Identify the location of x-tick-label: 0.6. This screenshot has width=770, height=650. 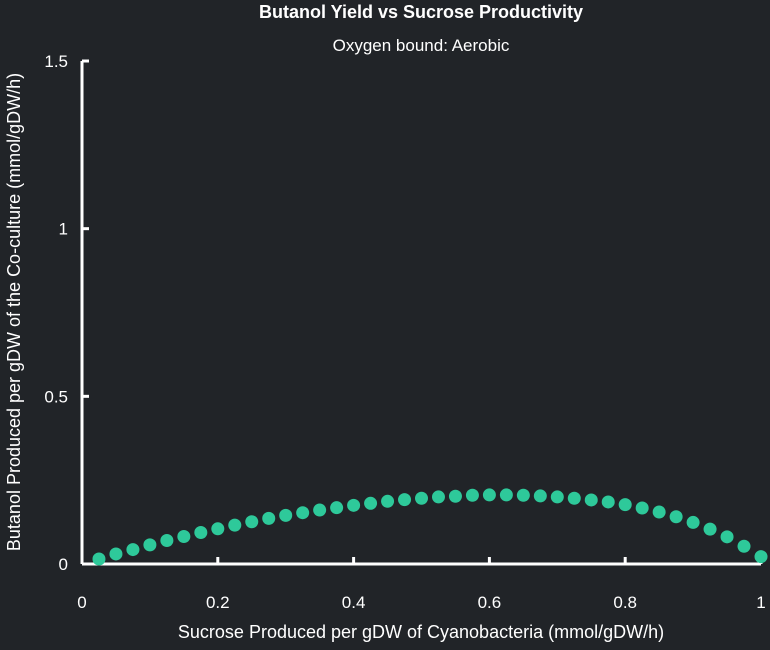
(490, 602).